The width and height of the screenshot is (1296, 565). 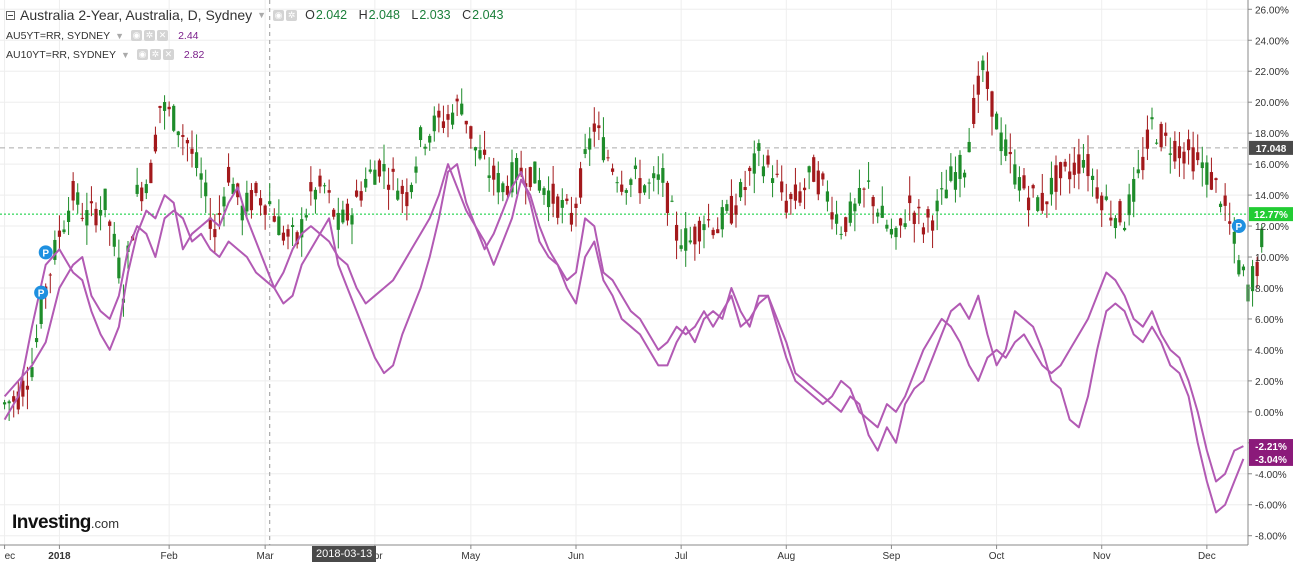 I want to click on marker-label: P, so click(x=45, y=253).